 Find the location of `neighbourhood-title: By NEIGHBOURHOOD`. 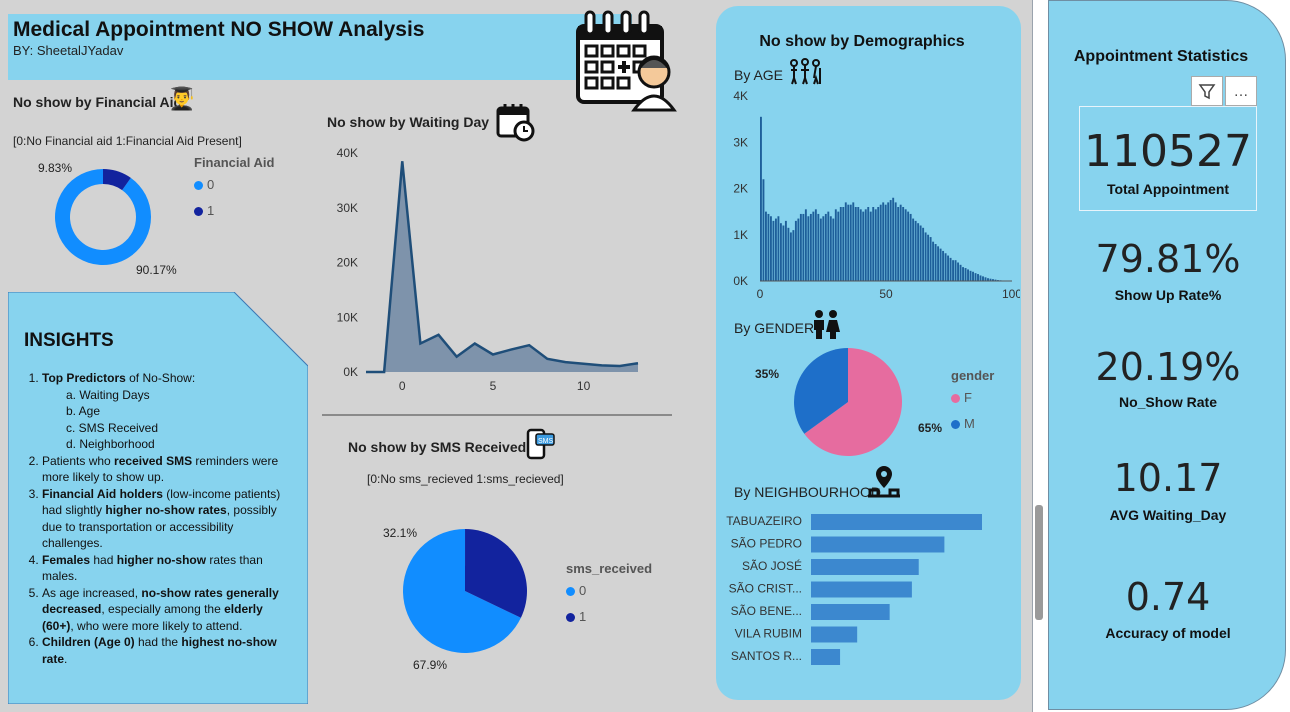

neighbourhood-title: By NEIGHBOURHOOD is located at coordinates (808, 492).